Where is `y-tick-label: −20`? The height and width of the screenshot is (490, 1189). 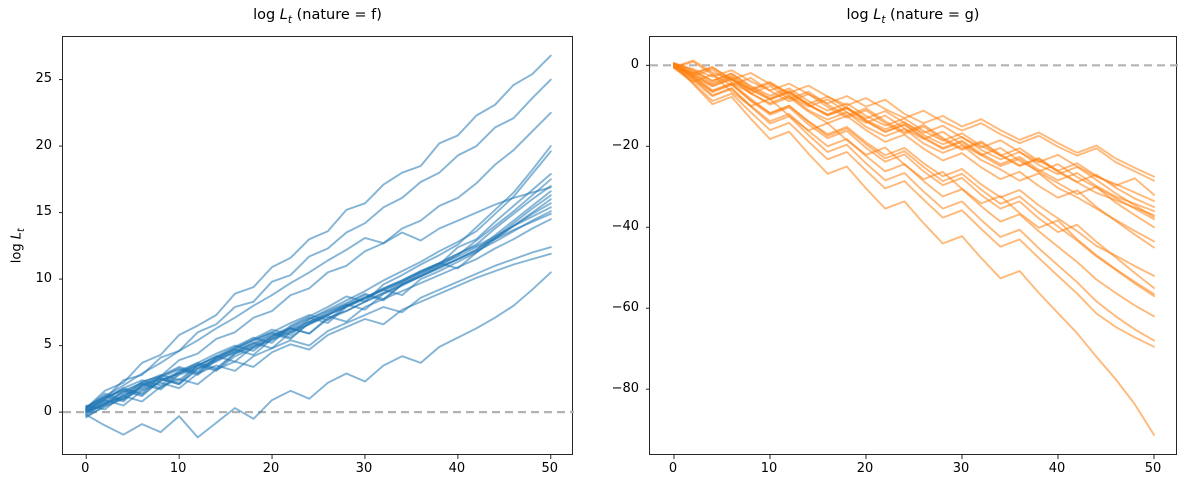
y-tick-label: −20 is located at coordinates (625, 145).